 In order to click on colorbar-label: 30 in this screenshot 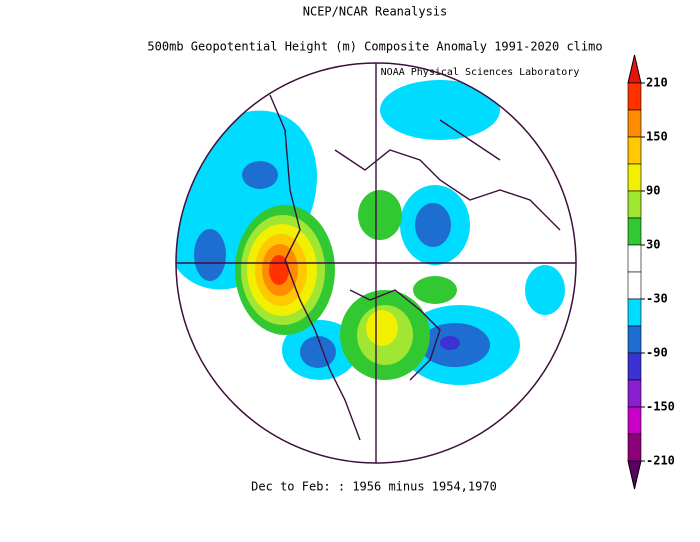, I will do `click(653, 245)`.